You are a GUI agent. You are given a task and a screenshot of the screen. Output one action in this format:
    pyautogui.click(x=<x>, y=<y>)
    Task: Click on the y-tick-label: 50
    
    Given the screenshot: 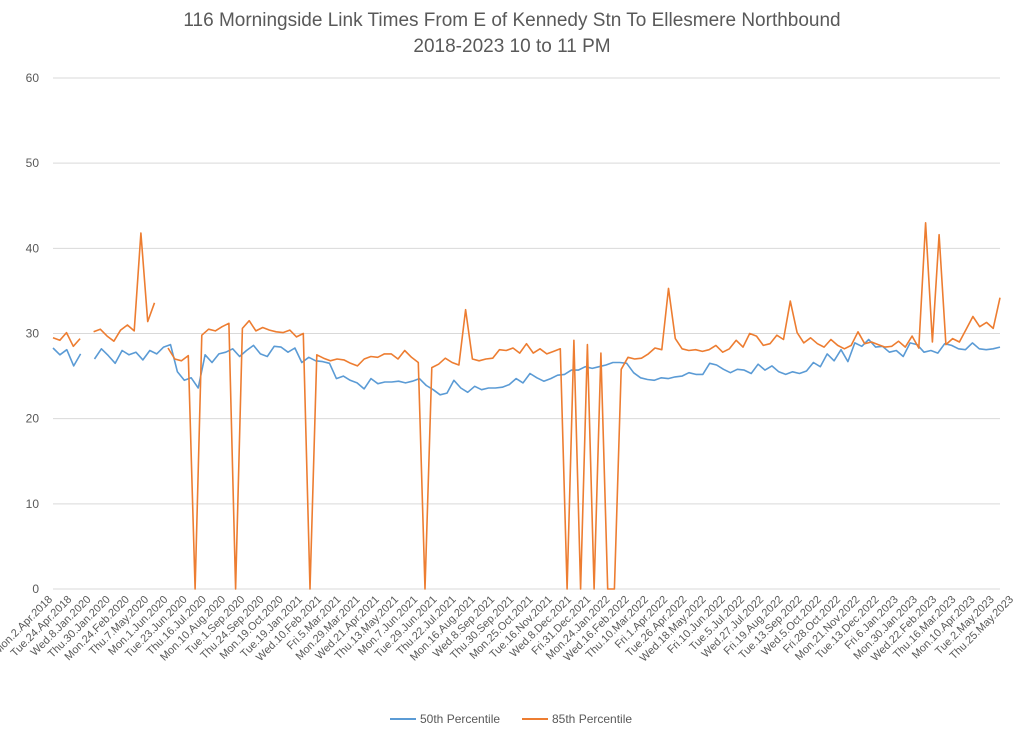 What is the action you would take?
    pyautogui.click(x=33, y=163)
    